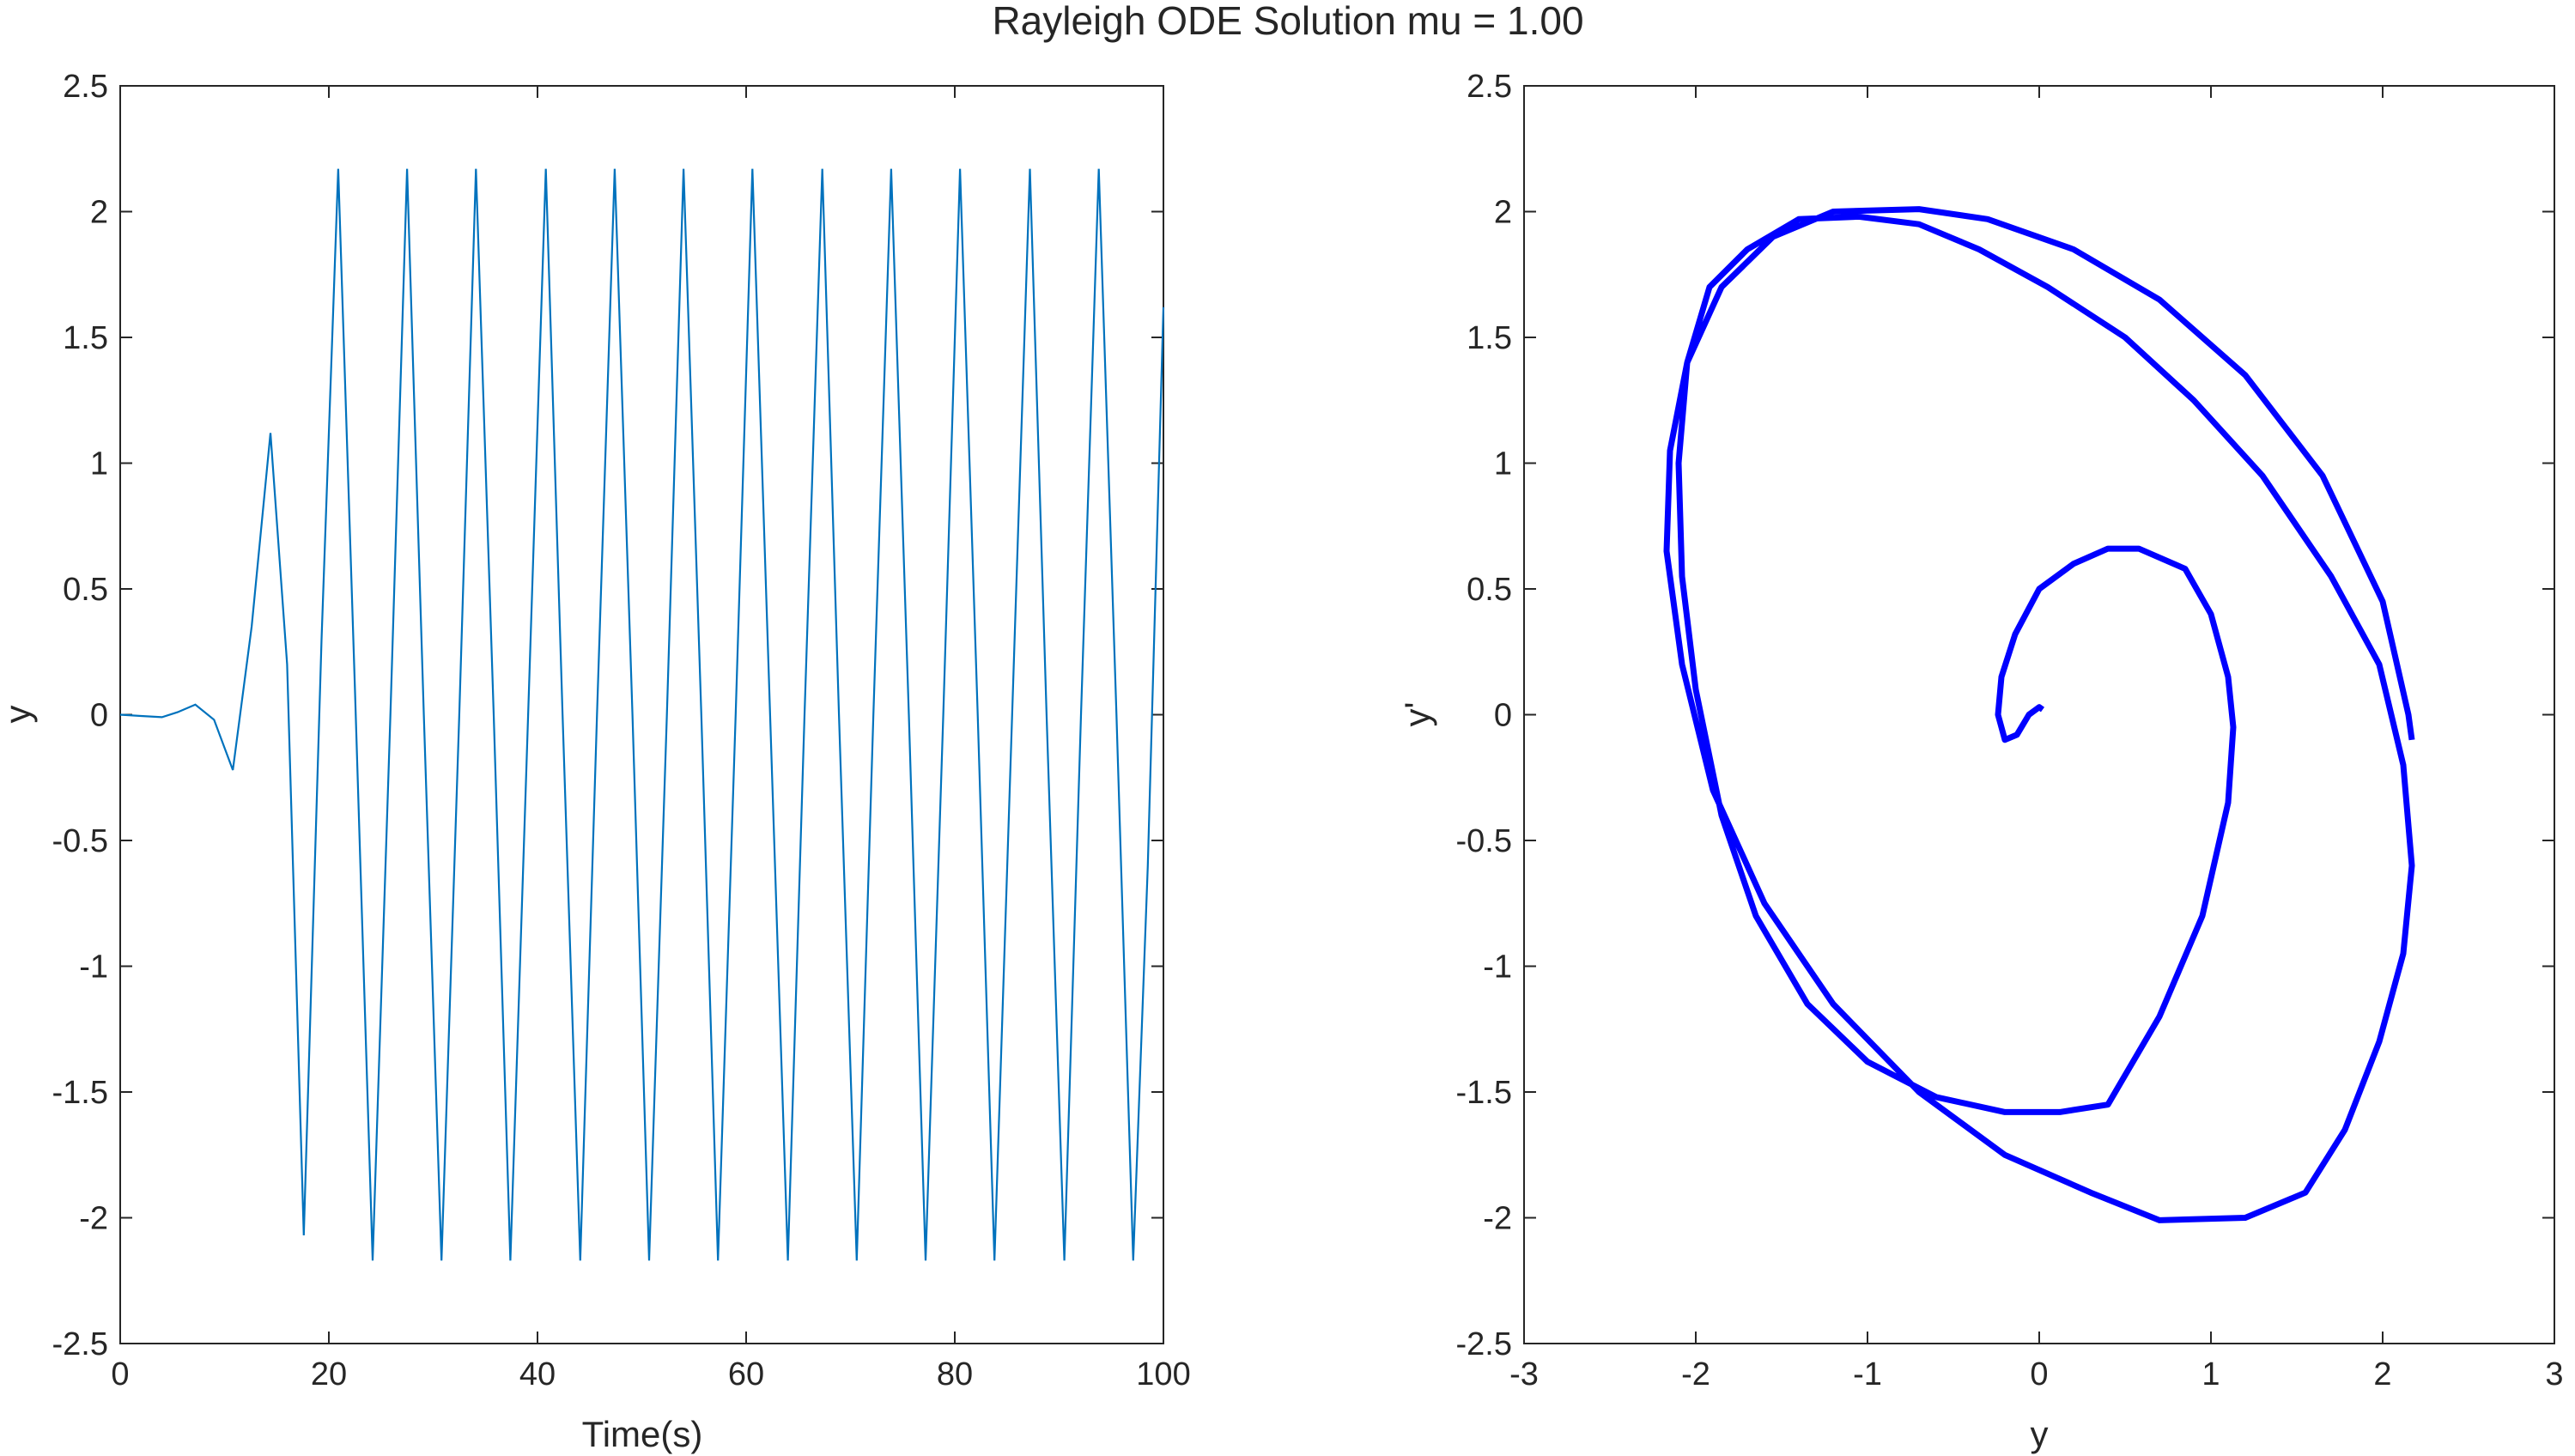 The height and width of the screenshot is (1456, 2575). I want to click on time-series-ytick-label: -2, so click(93, 1219).